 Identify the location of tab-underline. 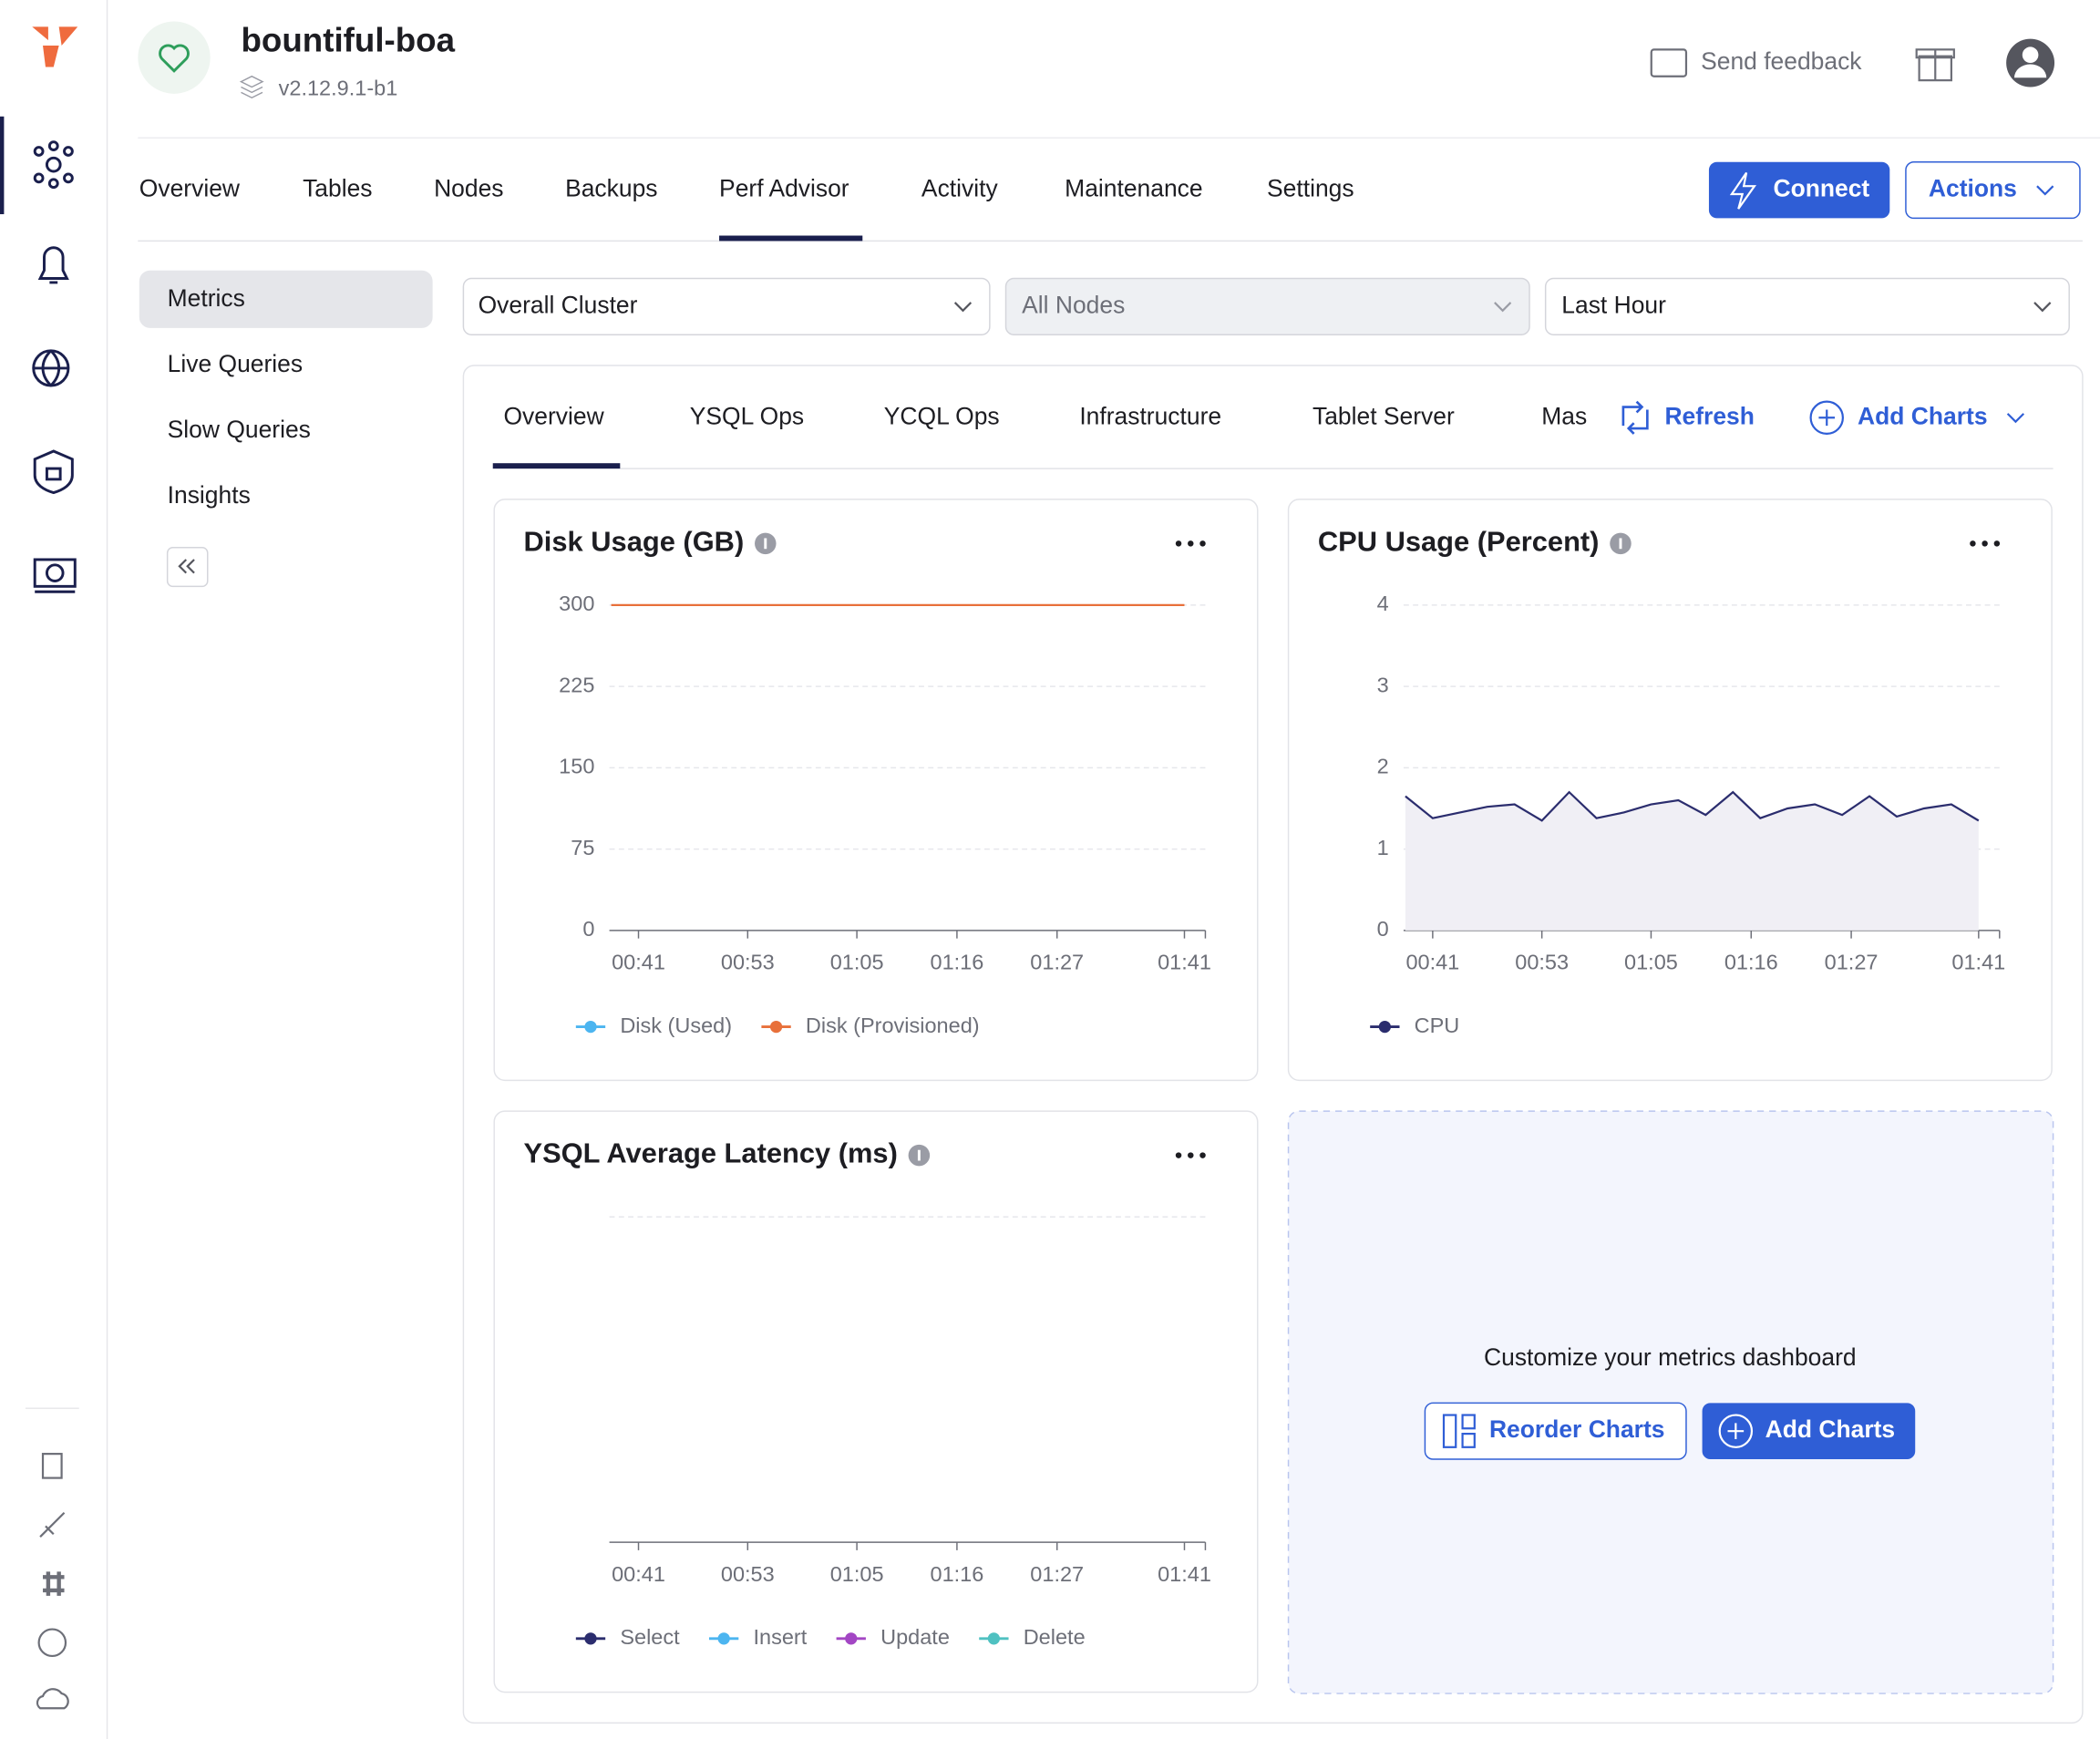
(791, 239).